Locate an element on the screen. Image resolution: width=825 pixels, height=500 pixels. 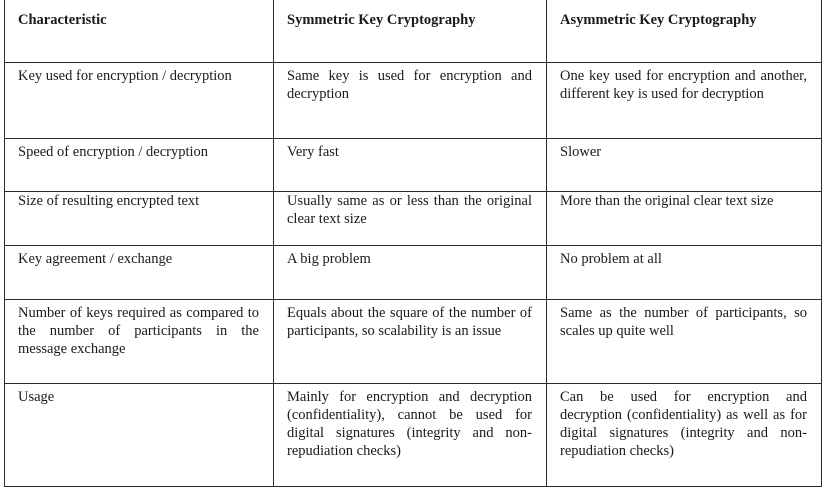
cell-symmetric: Very fast is located at coordinates (410, 165).